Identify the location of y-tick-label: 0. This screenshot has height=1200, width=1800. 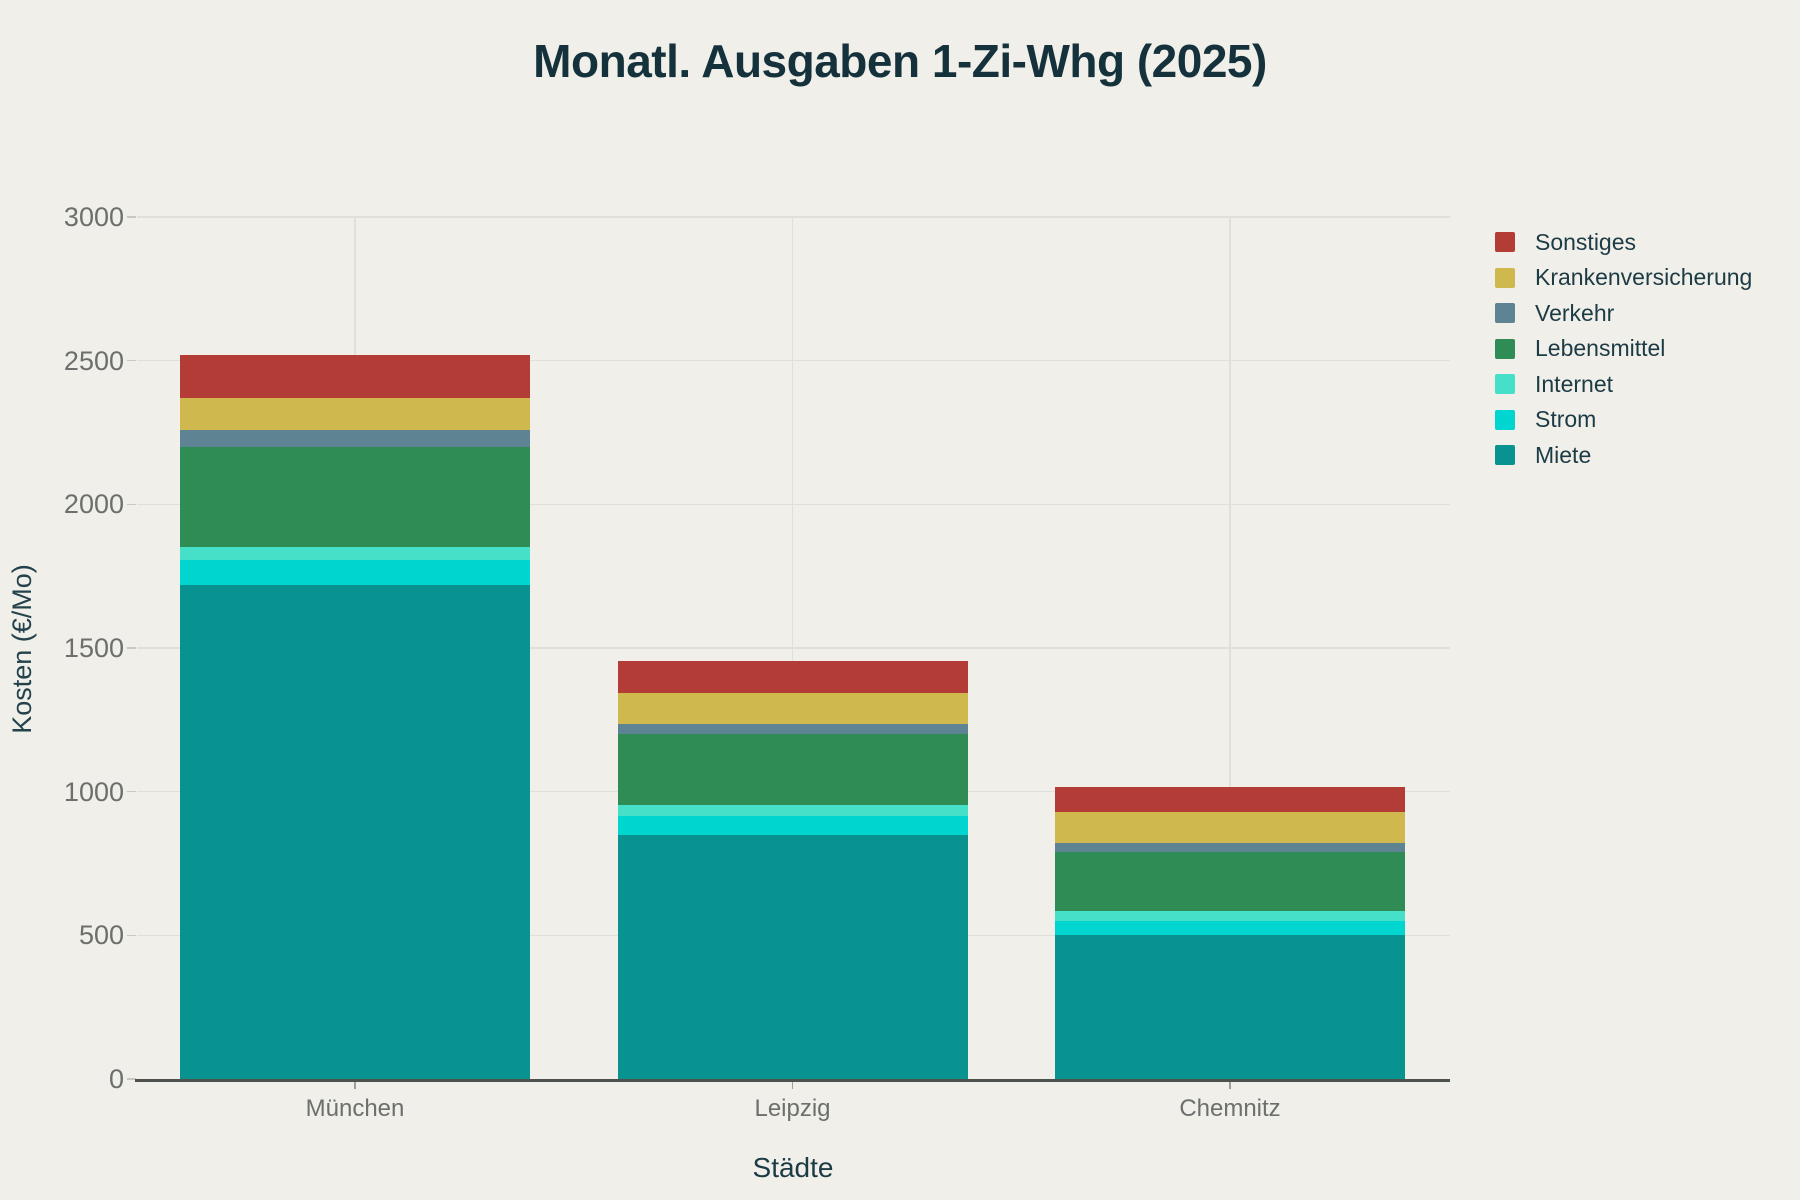
(116, 1079).